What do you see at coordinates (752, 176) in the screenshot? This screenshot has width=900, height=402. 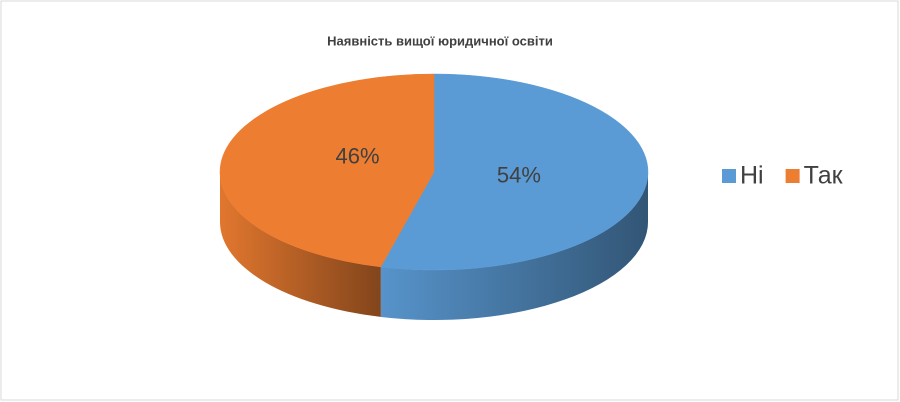 I see `legend-label: Ні` at bounding box center [752, 176].